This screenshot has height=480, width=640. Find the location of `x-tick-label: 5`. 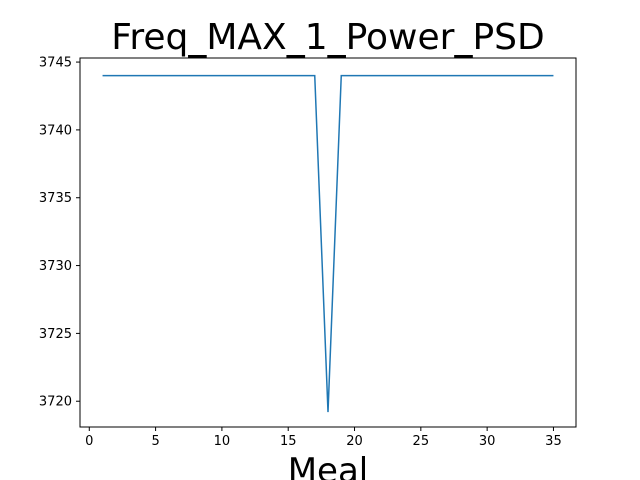

x-tick-label: 5 is located at coordinates (155, 441).